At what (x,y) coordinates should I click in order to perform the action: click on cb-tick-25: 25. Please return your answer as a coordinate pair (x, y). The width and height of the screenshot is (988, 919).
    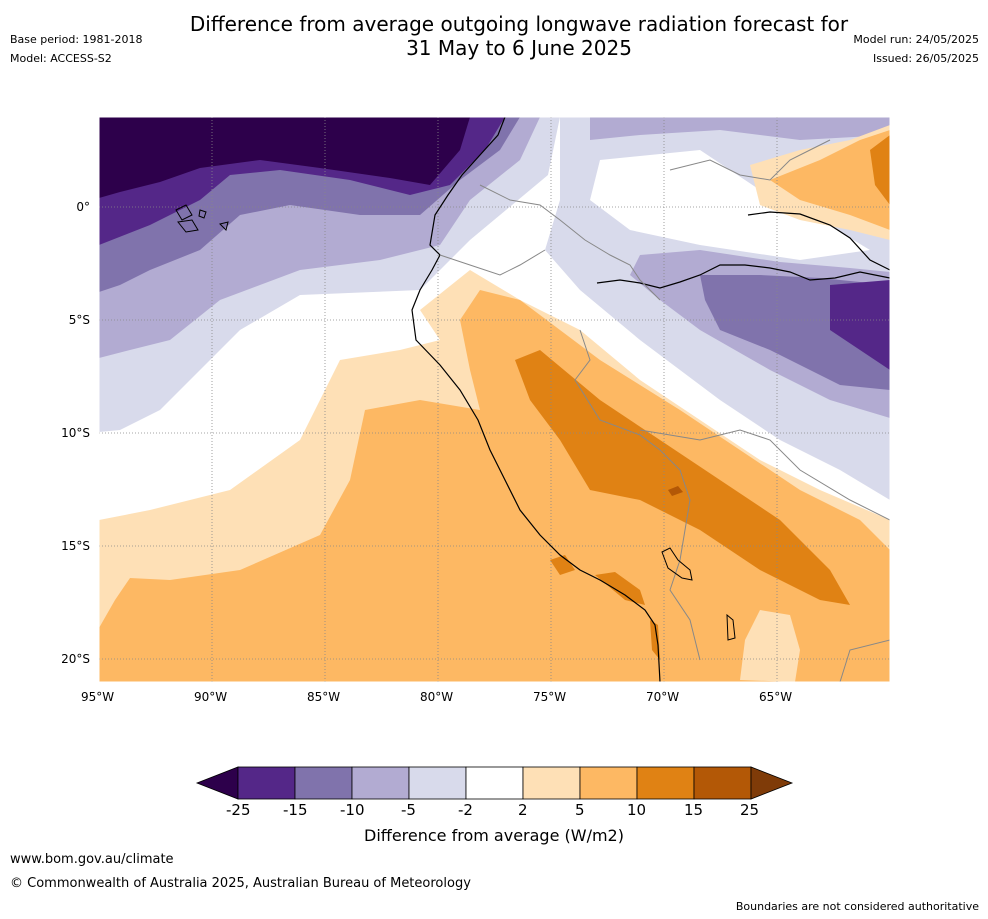
    Looking at the image, I should click on (750, 810).